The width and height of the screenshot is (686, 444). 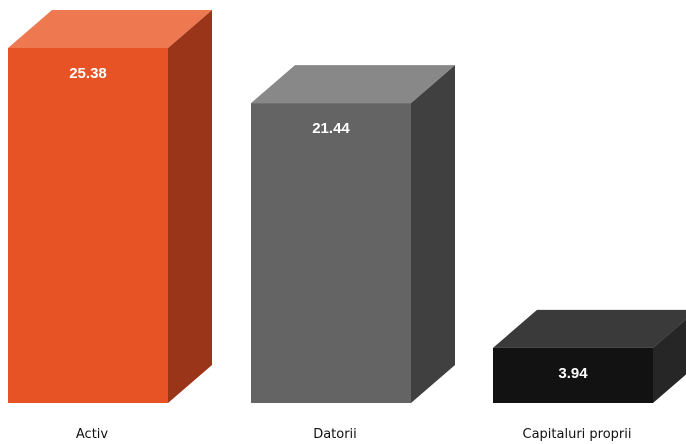 I want to click on bar-value-label: 3.94, so click(x=573, y=373).